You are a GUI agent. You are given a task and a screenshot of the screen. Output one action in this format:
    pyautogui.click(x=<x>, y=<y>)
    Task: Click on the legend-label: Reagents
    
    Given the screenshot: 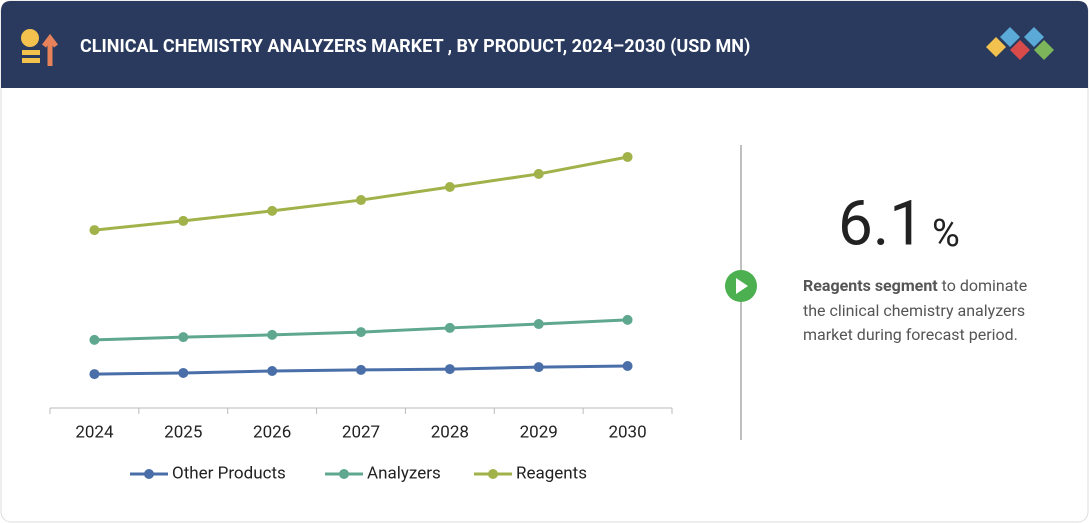 What is the action you would take?
    pyautogui.click(x=551, y=473)
    